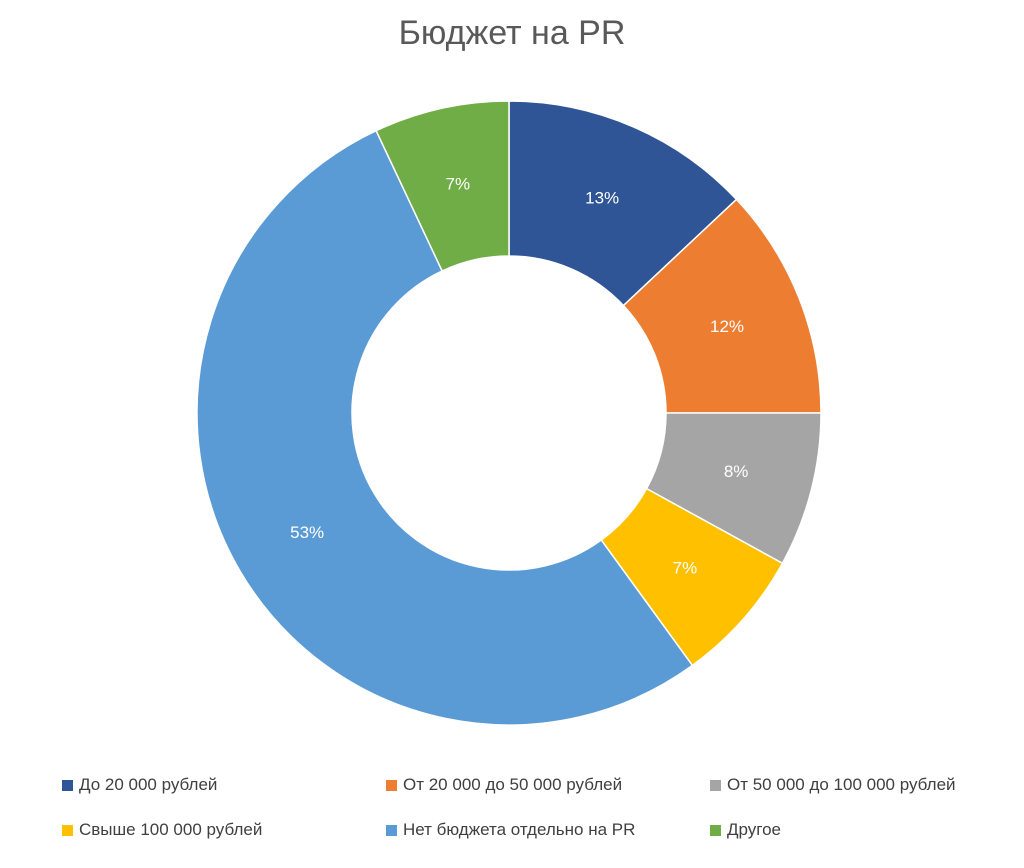 This screenshot has width=1024, height=868. I want to click on legend-item-5: Другое, so click(745, 830).